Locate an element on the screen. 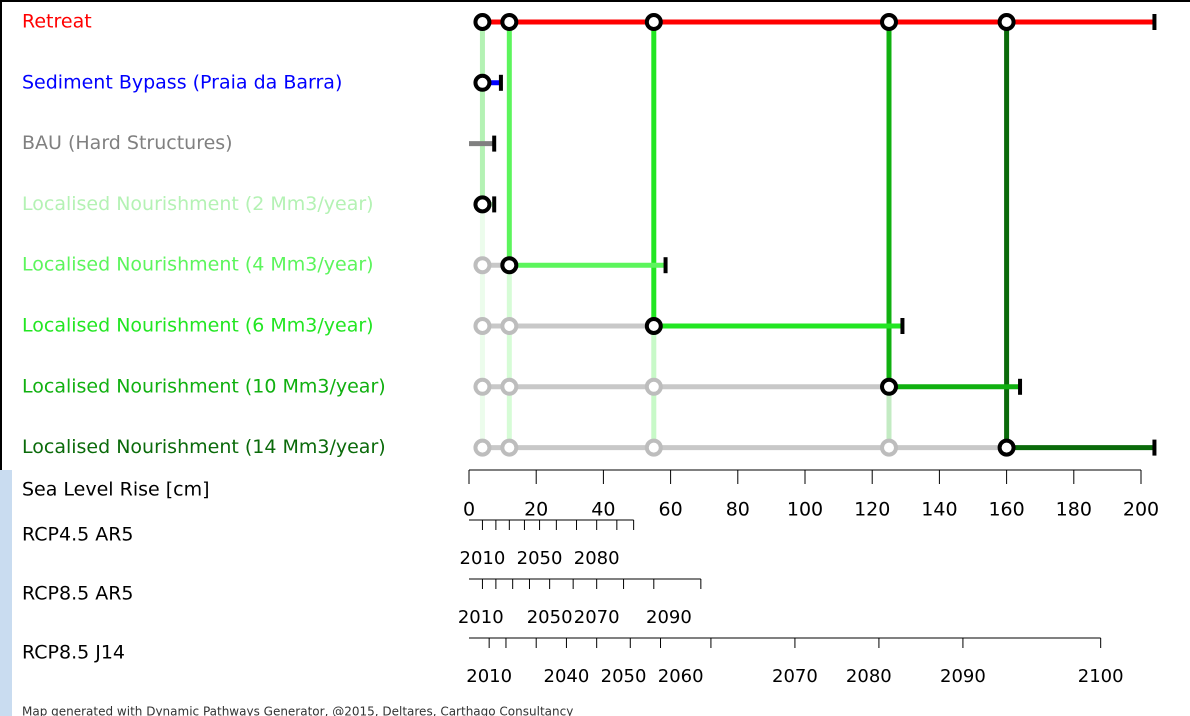 The height and width of the screenshot is (716, 1190). scenario-label: RCP8.5 AR5 is located at coordinates (78, 594).